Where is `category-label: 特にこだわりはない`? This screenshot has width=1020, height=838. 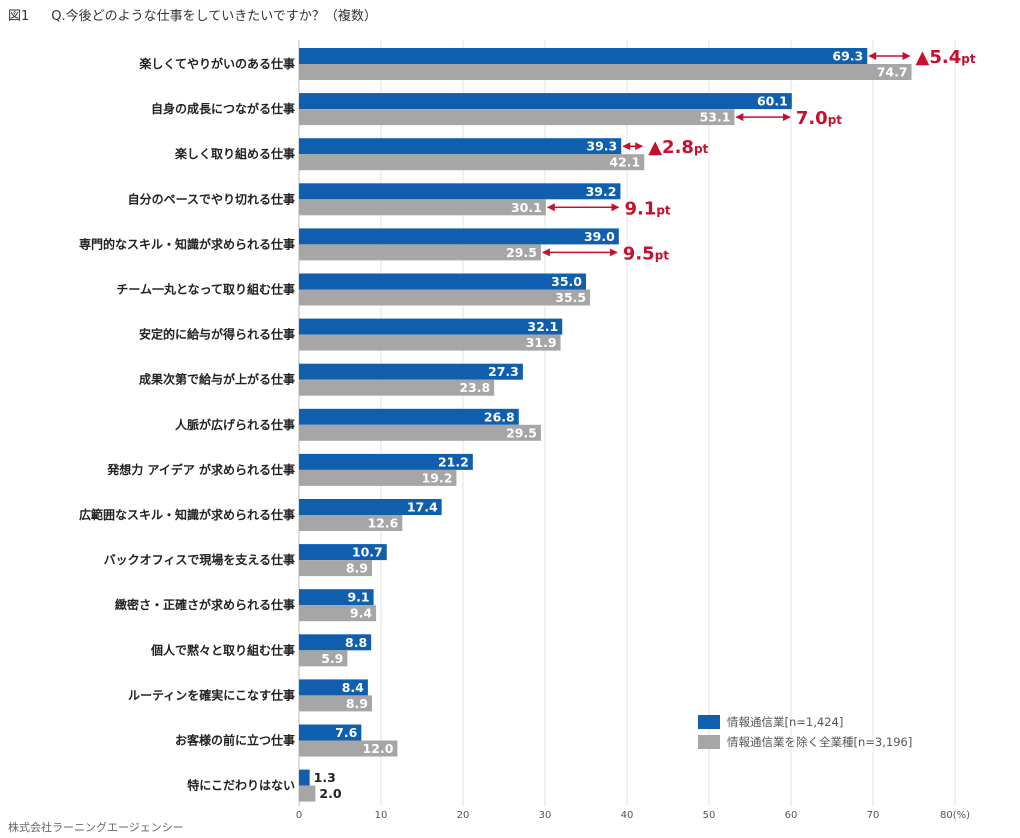 category-label: 特にこだわりはない is located at coordinates (241, 785).